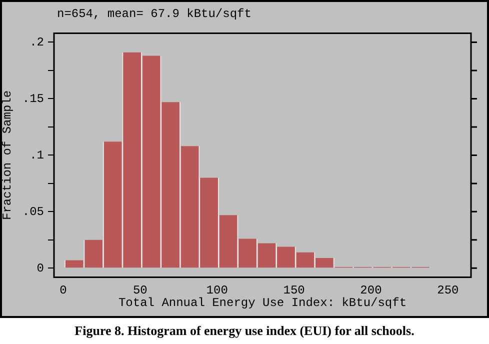  I want to click on caption: Figure 8. Histogram of energy use index (EUI) for all schools., so click(245, 331).